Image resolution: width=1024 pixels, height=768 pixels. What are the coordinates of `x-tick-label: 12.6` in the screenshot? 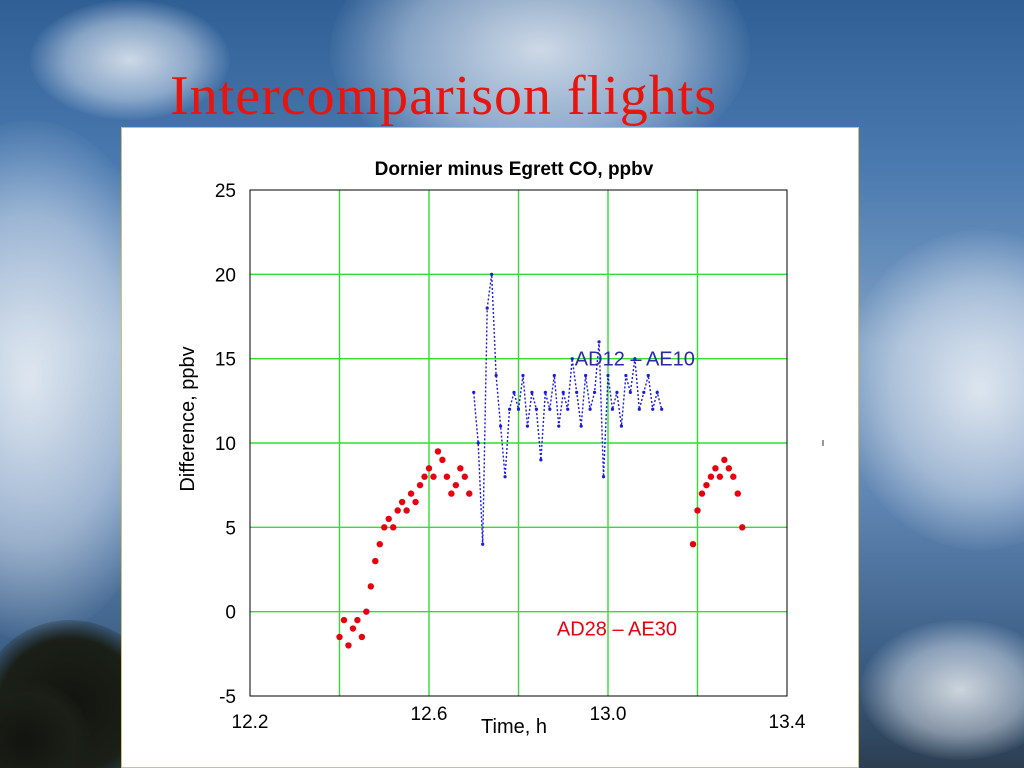 It's located at (429, 714).